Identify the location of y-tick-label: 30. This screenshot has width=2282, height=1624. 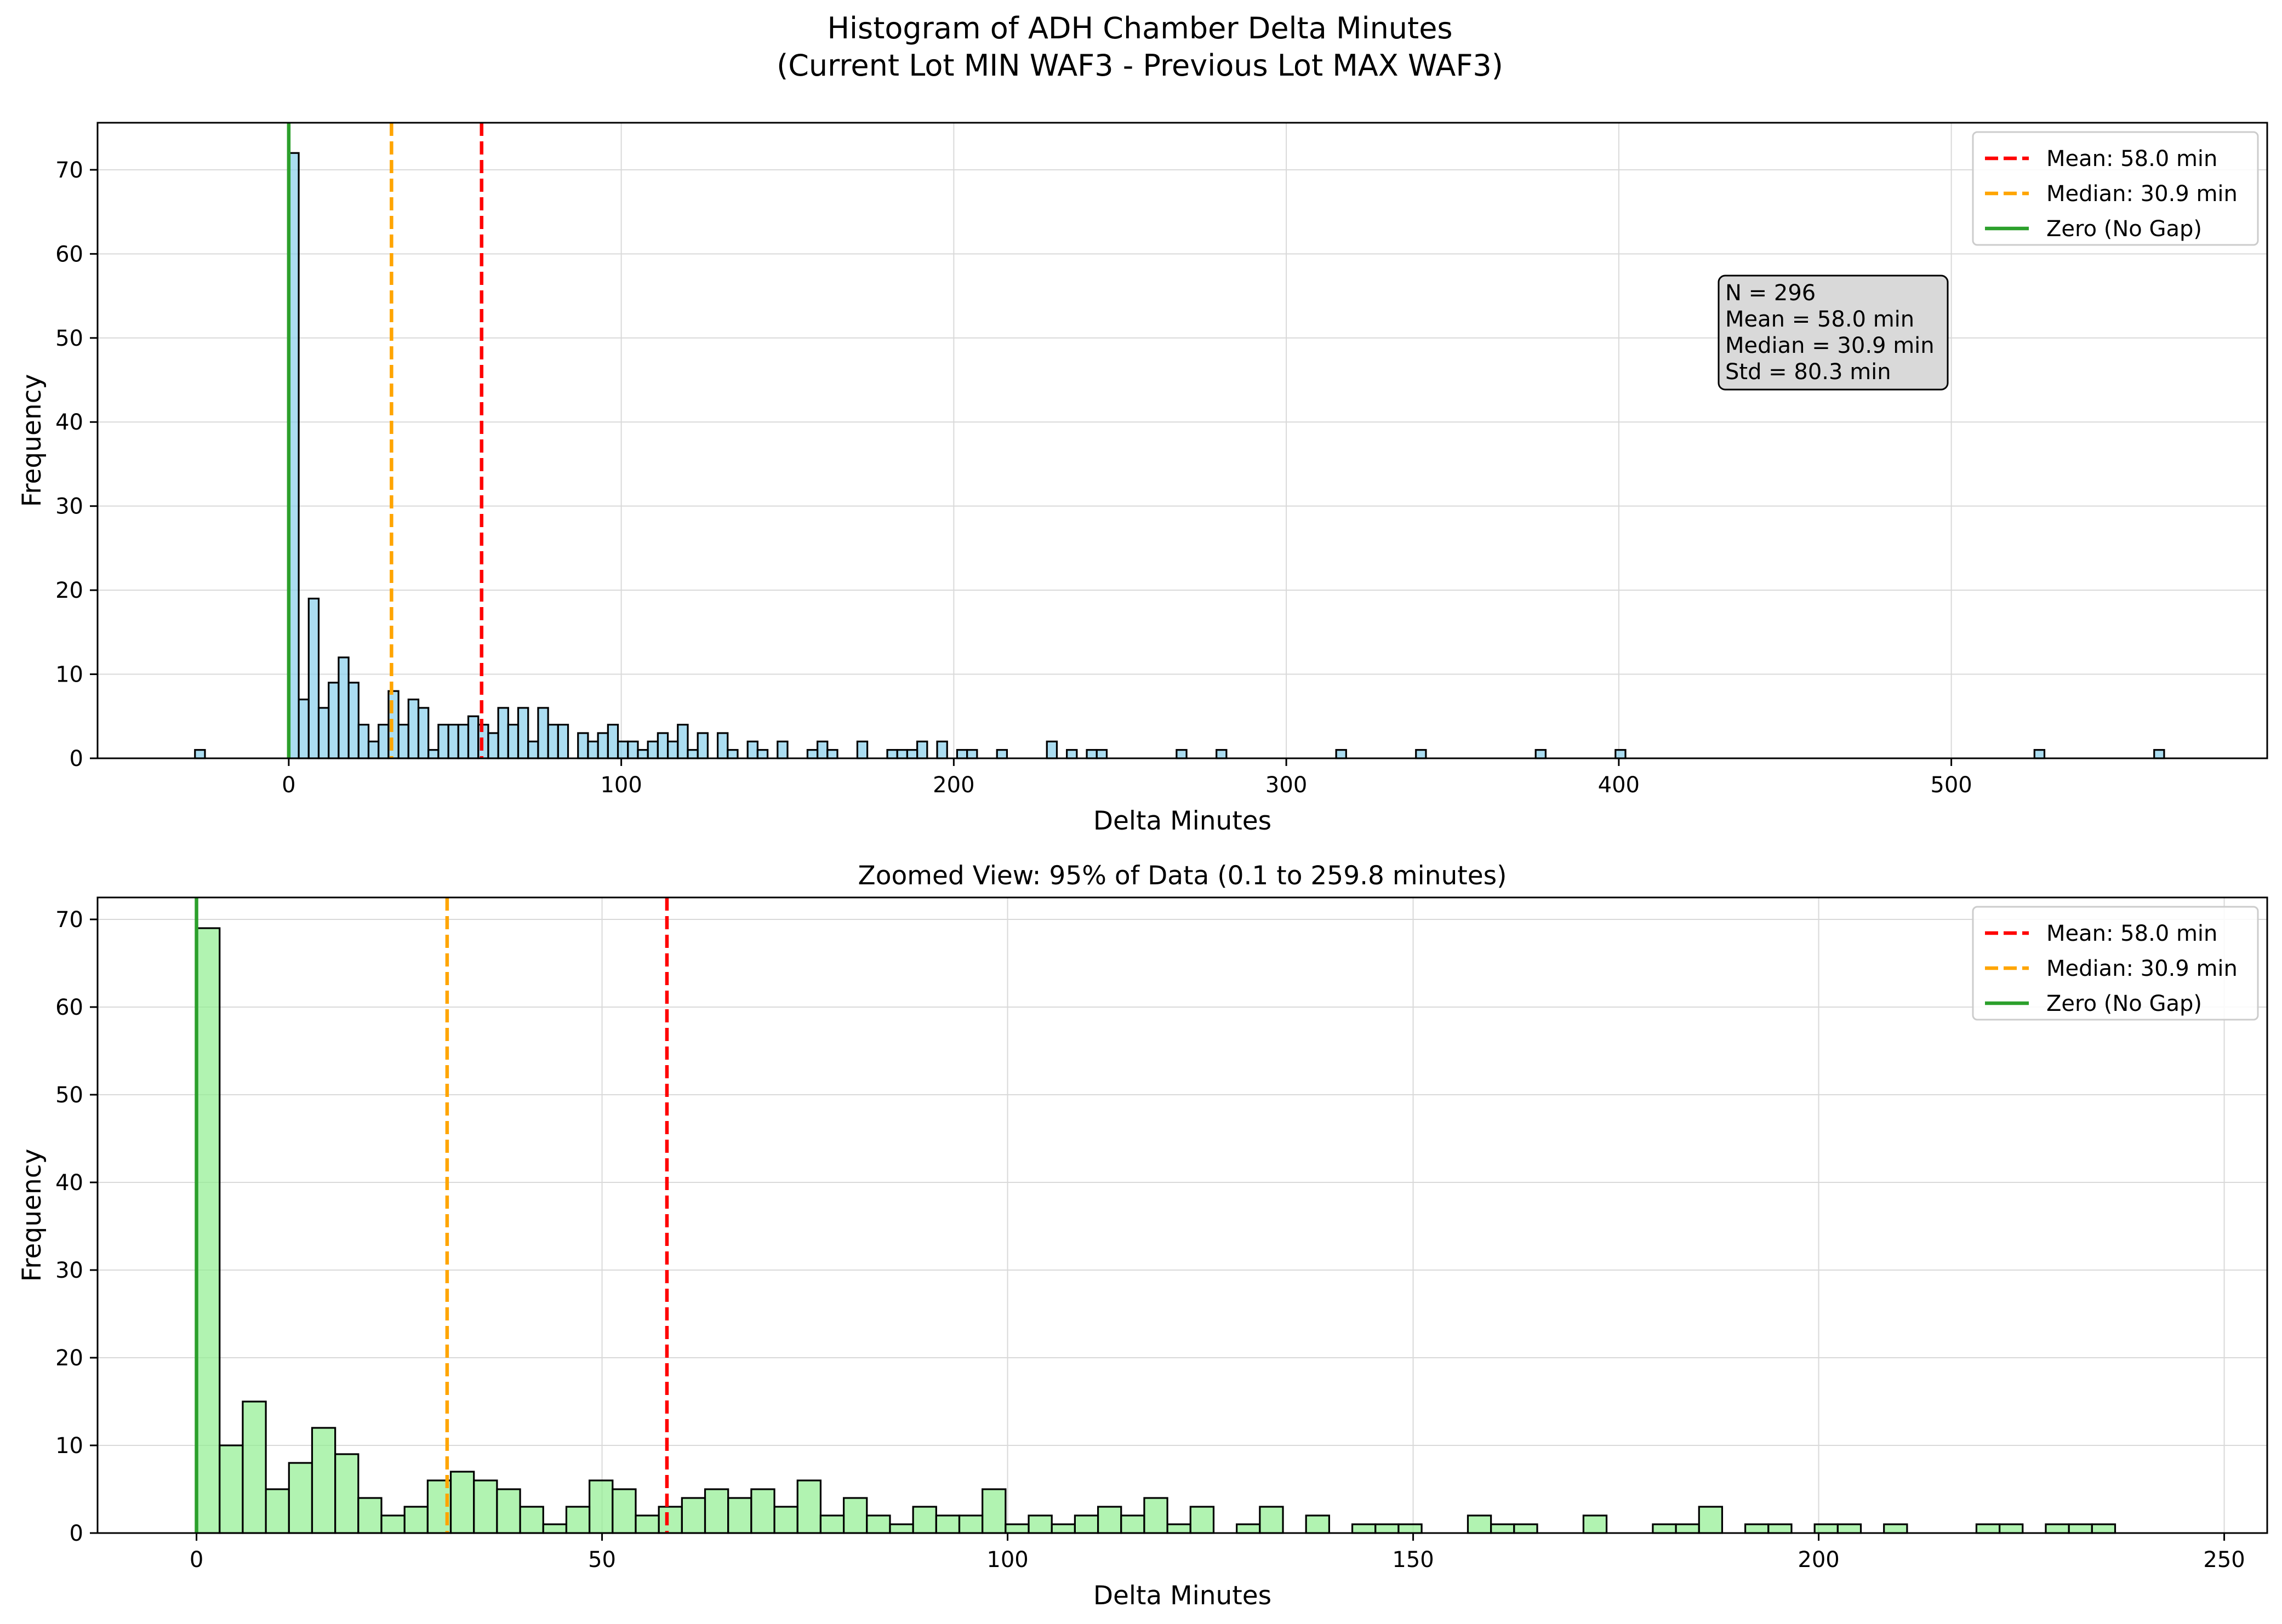
(69, 1270).